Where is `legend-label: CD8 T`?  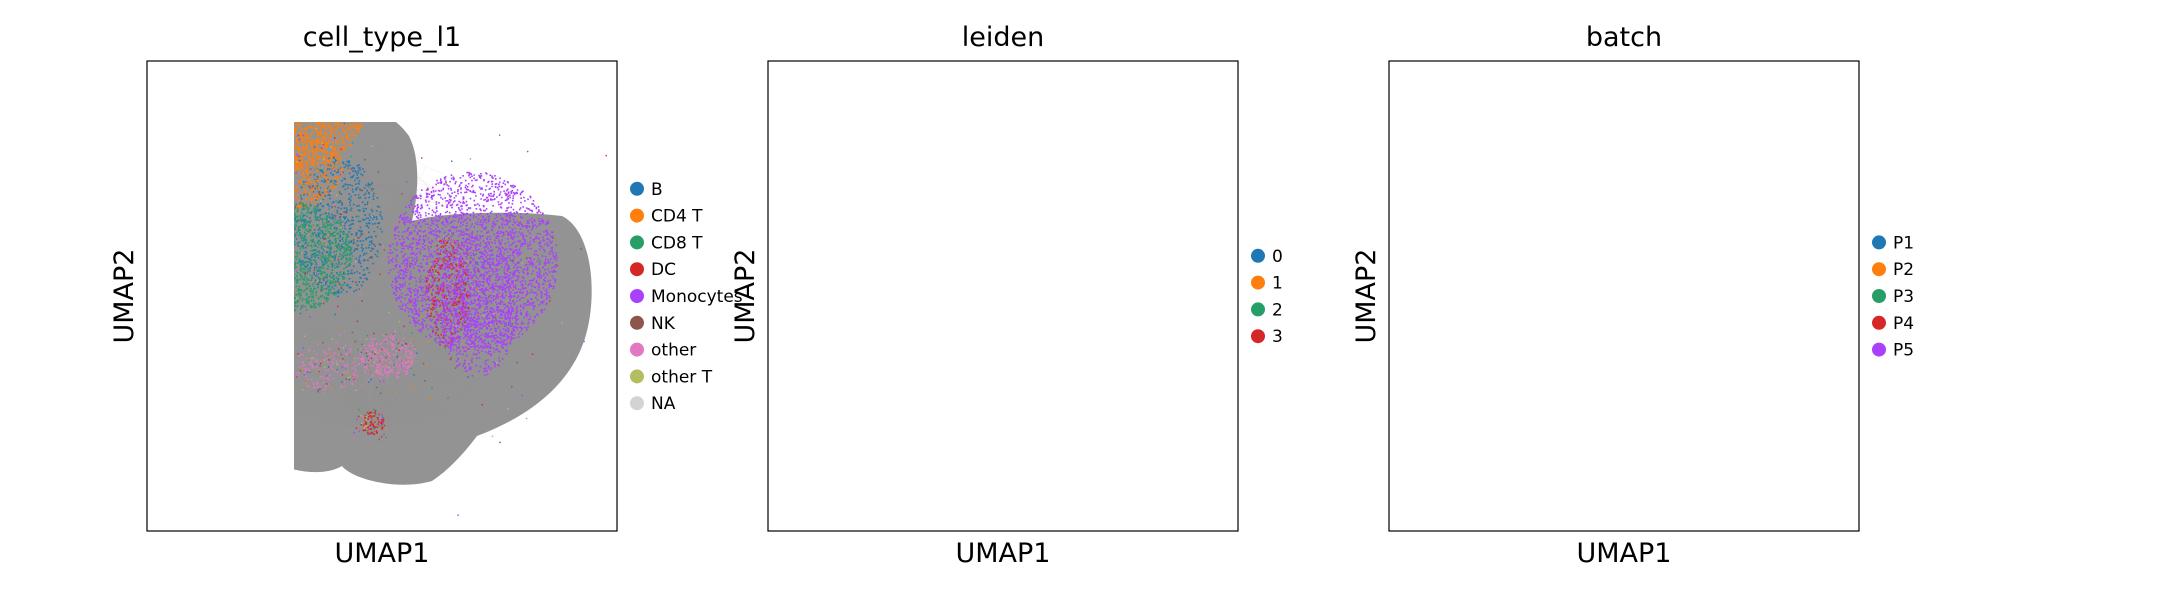 legend-label: CD8 T is located at coordinates (677, 243).